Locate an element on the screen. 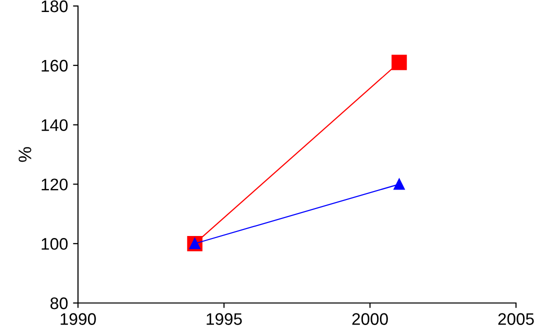 Image resolution: width=536 pixels, height=334 pixels. x-tick-label: 2000 is located at coordinates (370, 319).